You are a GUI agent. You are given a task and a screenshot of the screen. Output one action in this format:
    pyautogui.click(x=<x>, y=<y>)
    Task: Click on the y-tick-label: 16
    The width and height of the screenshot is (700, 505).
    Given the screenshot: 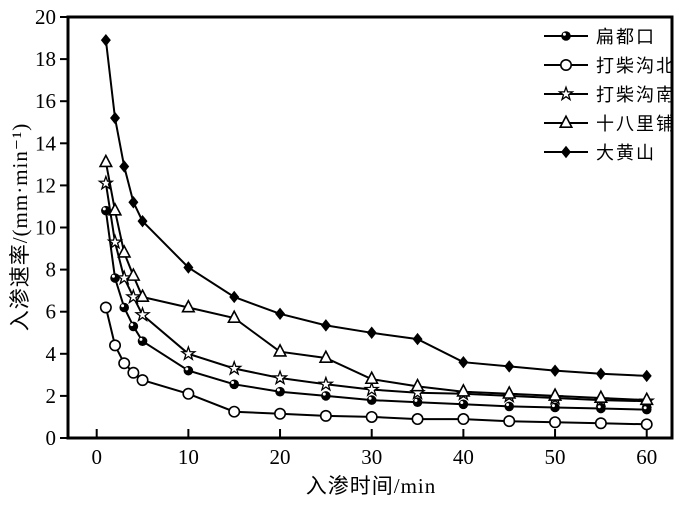 What is the action you would take?
    pyautogui.click(x=45, y=101)
    